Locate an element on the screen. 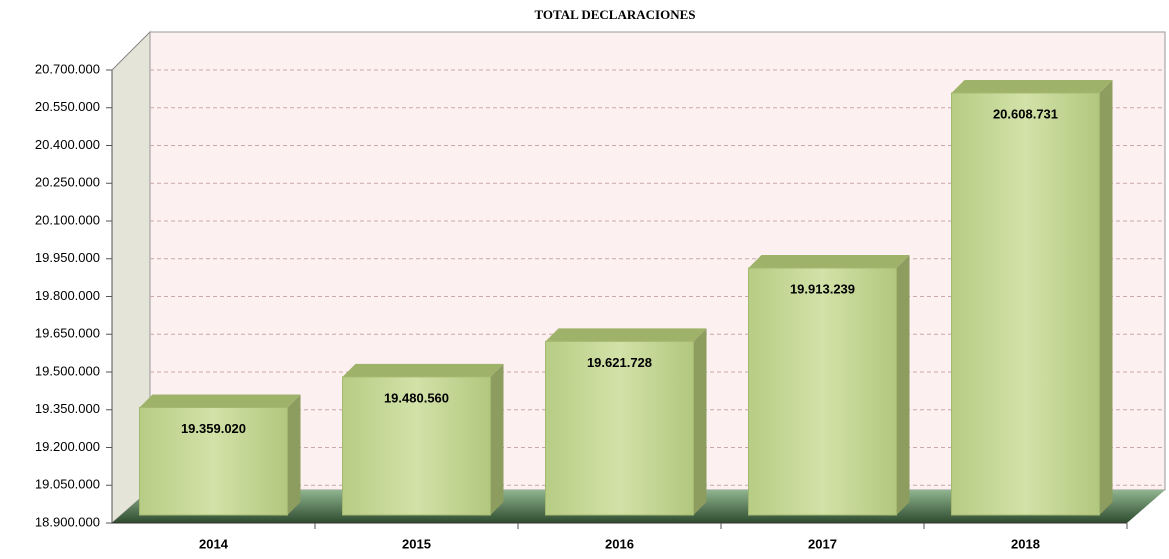 This screenshot has width=1169, height=559. chart-title: TOTAL DECLARACIONES is located at coordinates (615, 14).